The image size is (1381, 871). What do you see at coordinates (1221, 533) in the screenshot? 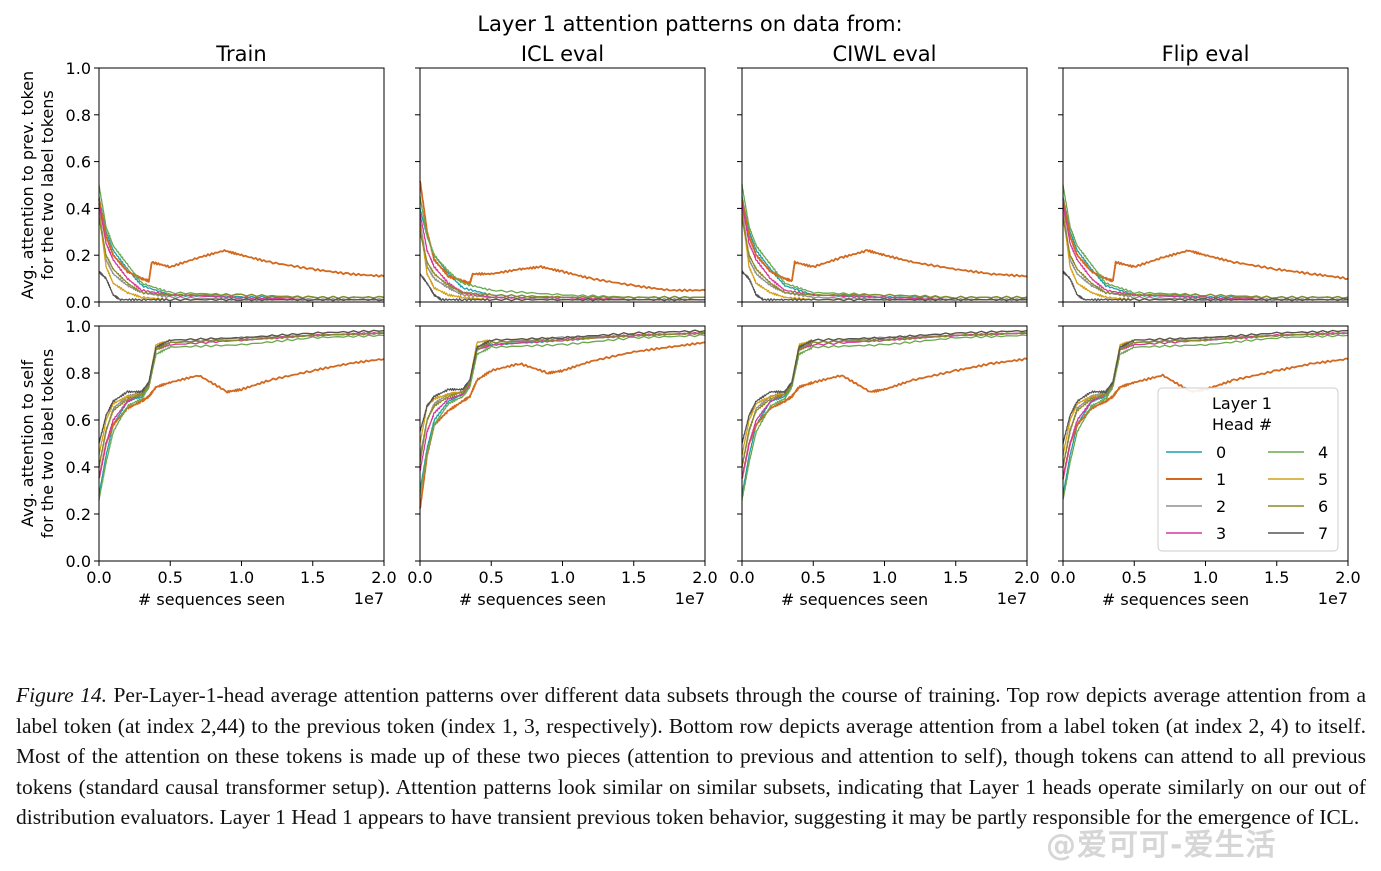
I see `legend-label-head-3: 3` at bounding box center [1221, 533].